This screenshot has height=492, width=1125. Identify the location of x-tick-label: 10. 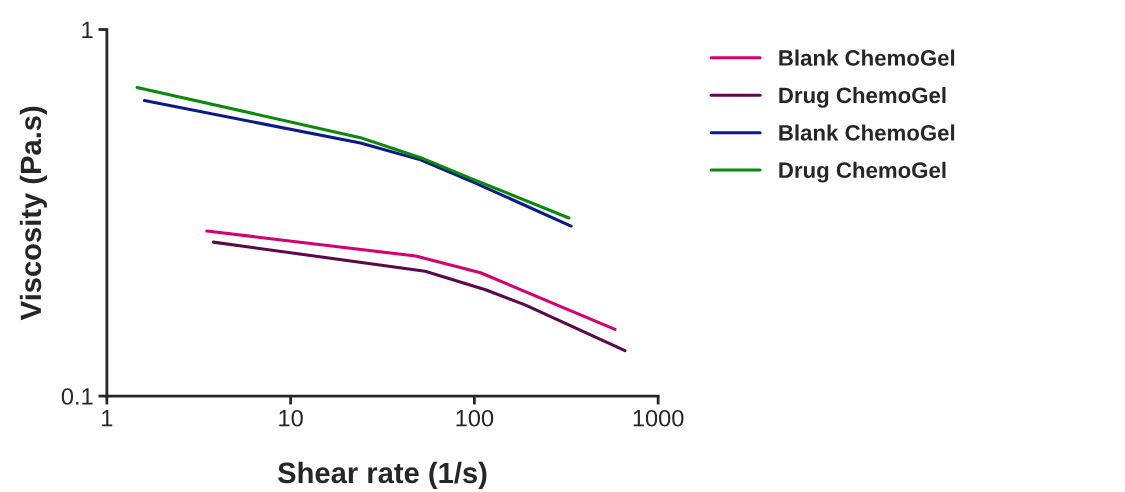
(291, 418).